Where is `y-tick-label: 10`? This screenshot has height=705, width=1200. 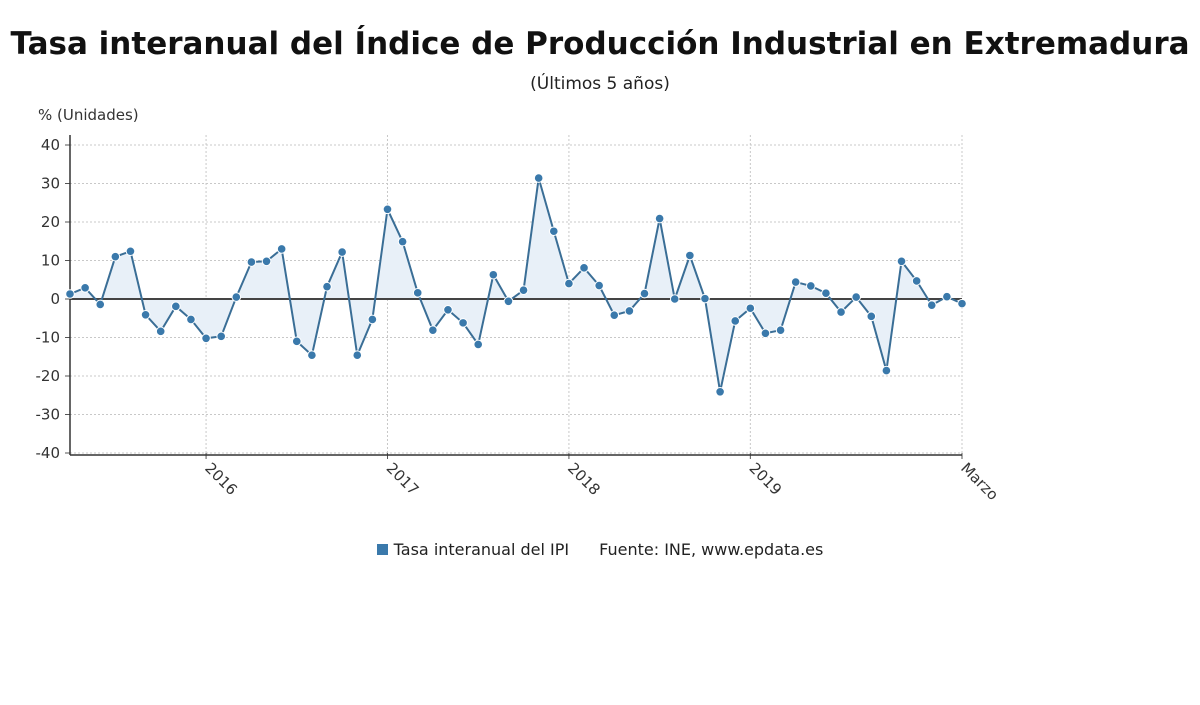 y-tick-label: 10 is located at coordinates (50, 261).